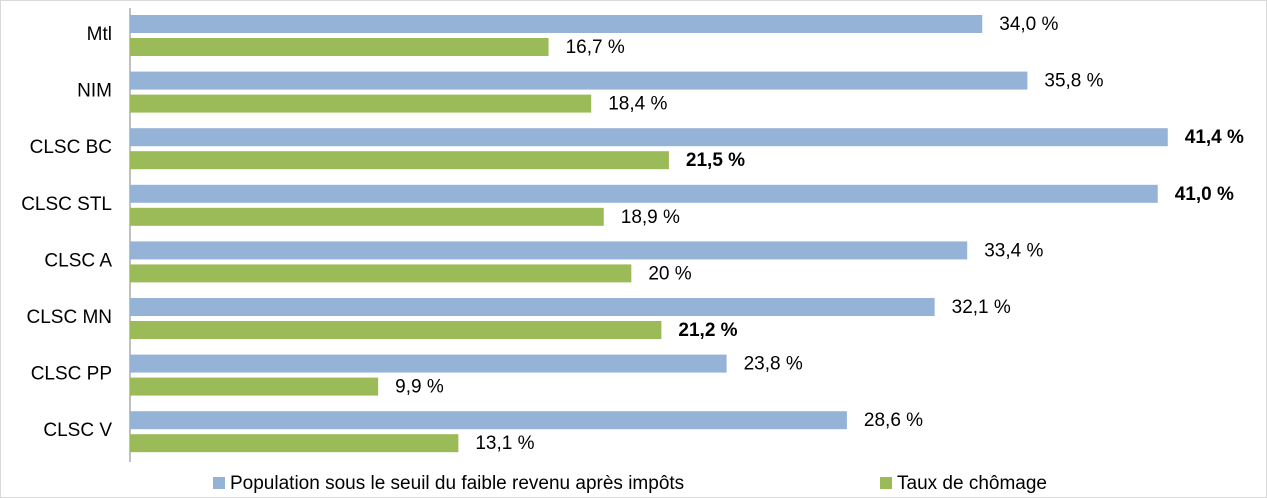 The height and width of the screenshot is (498, 1267). What do you see at coordinates (773, 364) in the screenshot?
I see `value-label: 23,8 %` at bounding box center [773, 364].